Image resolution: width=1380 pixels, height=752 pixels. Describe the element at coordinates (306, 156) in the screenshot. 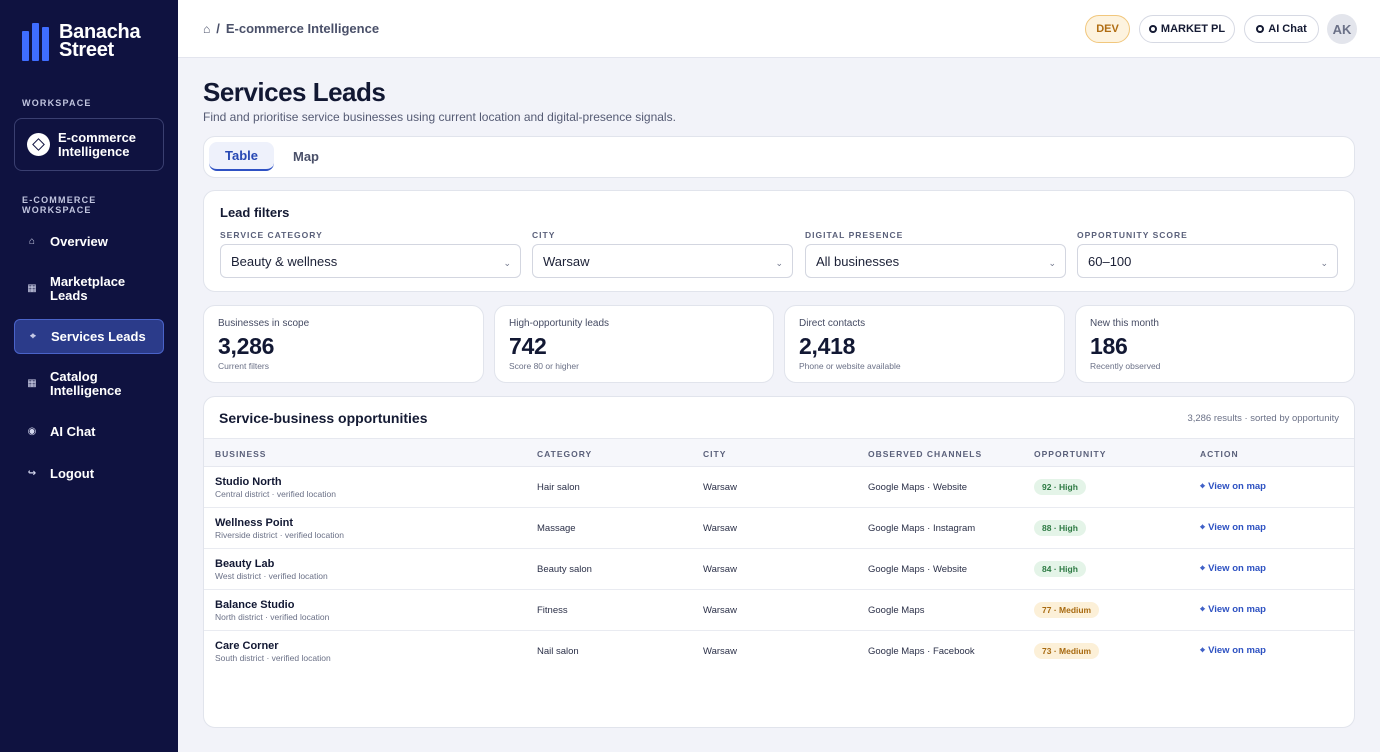

I see `tab-map: Map` at that location.